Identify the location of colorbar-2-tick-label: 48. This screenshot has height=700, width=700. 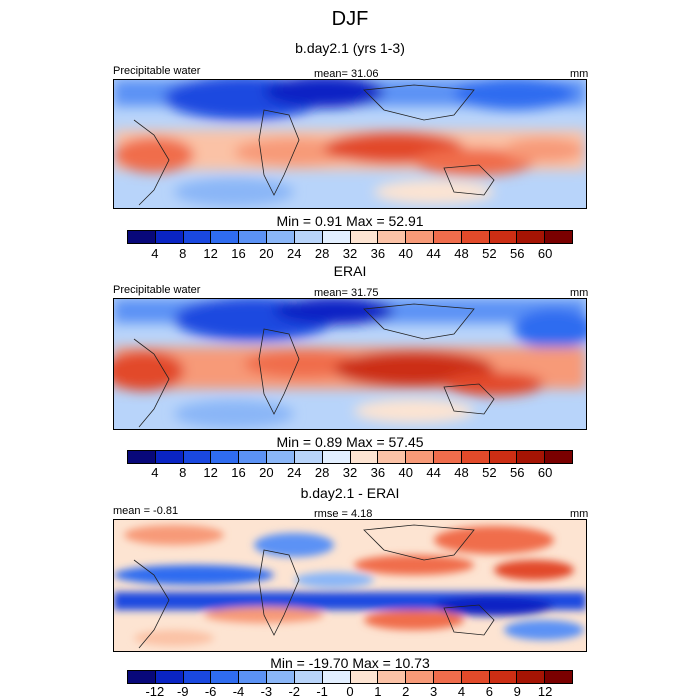
(461, 472).